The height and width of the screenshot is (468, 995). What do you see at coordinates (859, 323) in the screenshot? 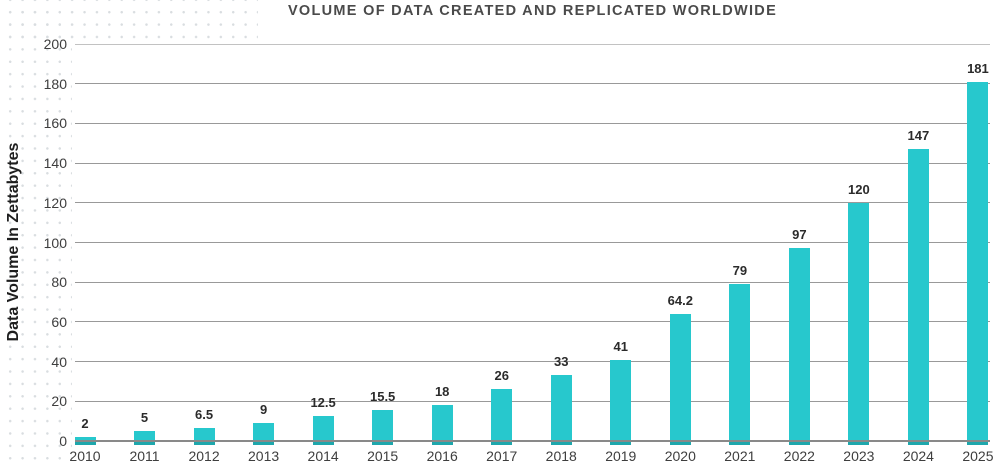
I see `bar-2023` at bounding box center [859, 323].